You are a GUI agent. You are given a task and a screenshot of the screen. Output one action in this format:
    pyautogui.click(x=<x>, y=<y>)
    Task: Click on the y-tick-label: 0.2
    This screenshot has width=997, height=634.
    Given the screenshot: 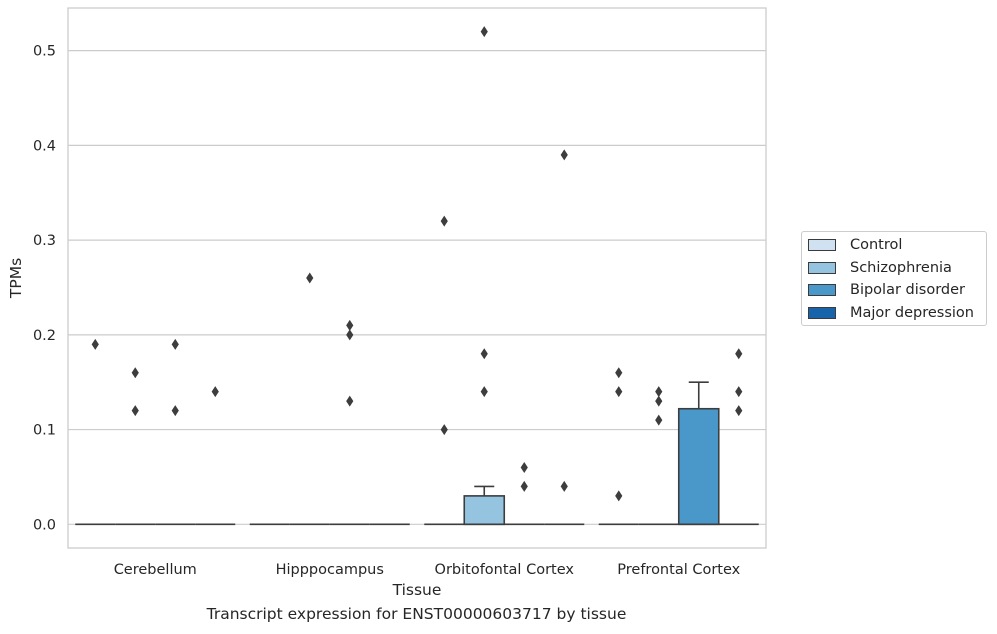 What is the action you would take?
    pyautogui.click(x=44, y=336)
    